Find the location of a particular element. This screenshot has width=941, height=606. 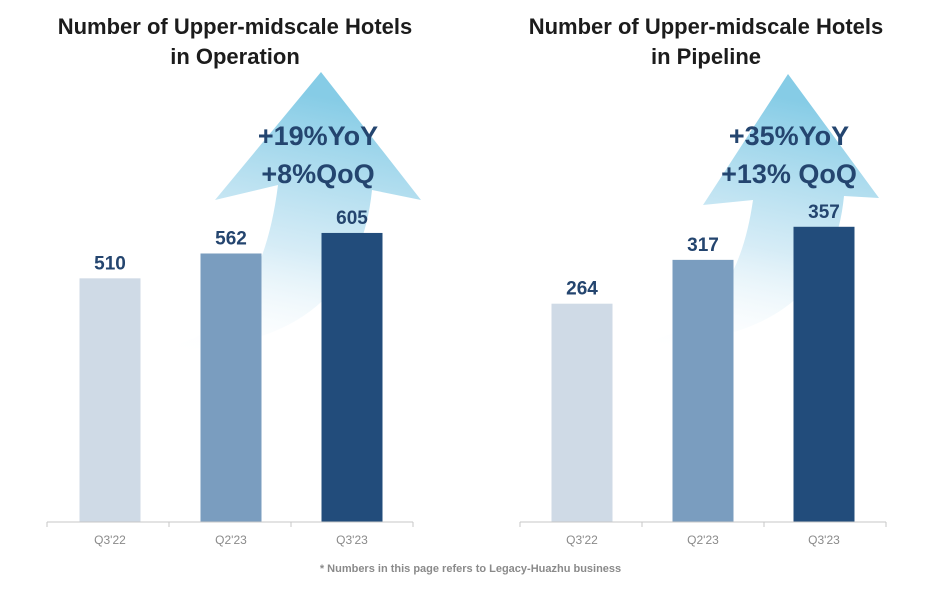

growth-annotation: +19%YoY is located at coordinates (318, 136).